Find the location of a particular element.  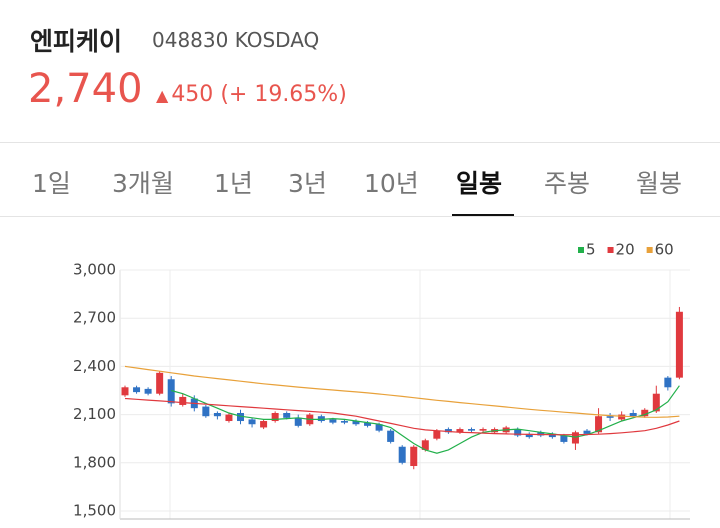

period-tab: 1일 is located at coordinates (51, 183).